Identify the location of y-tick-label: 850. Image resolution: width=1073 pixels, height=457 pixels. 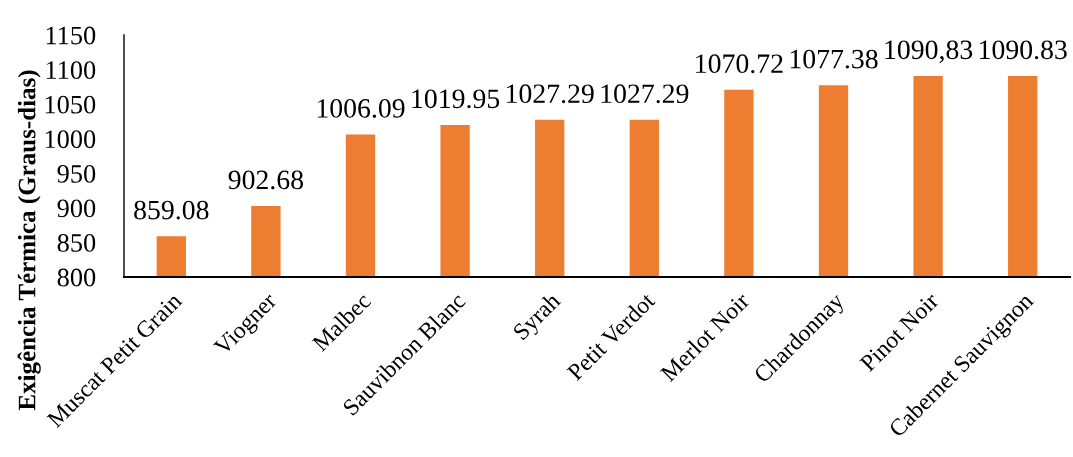
(76, 243).